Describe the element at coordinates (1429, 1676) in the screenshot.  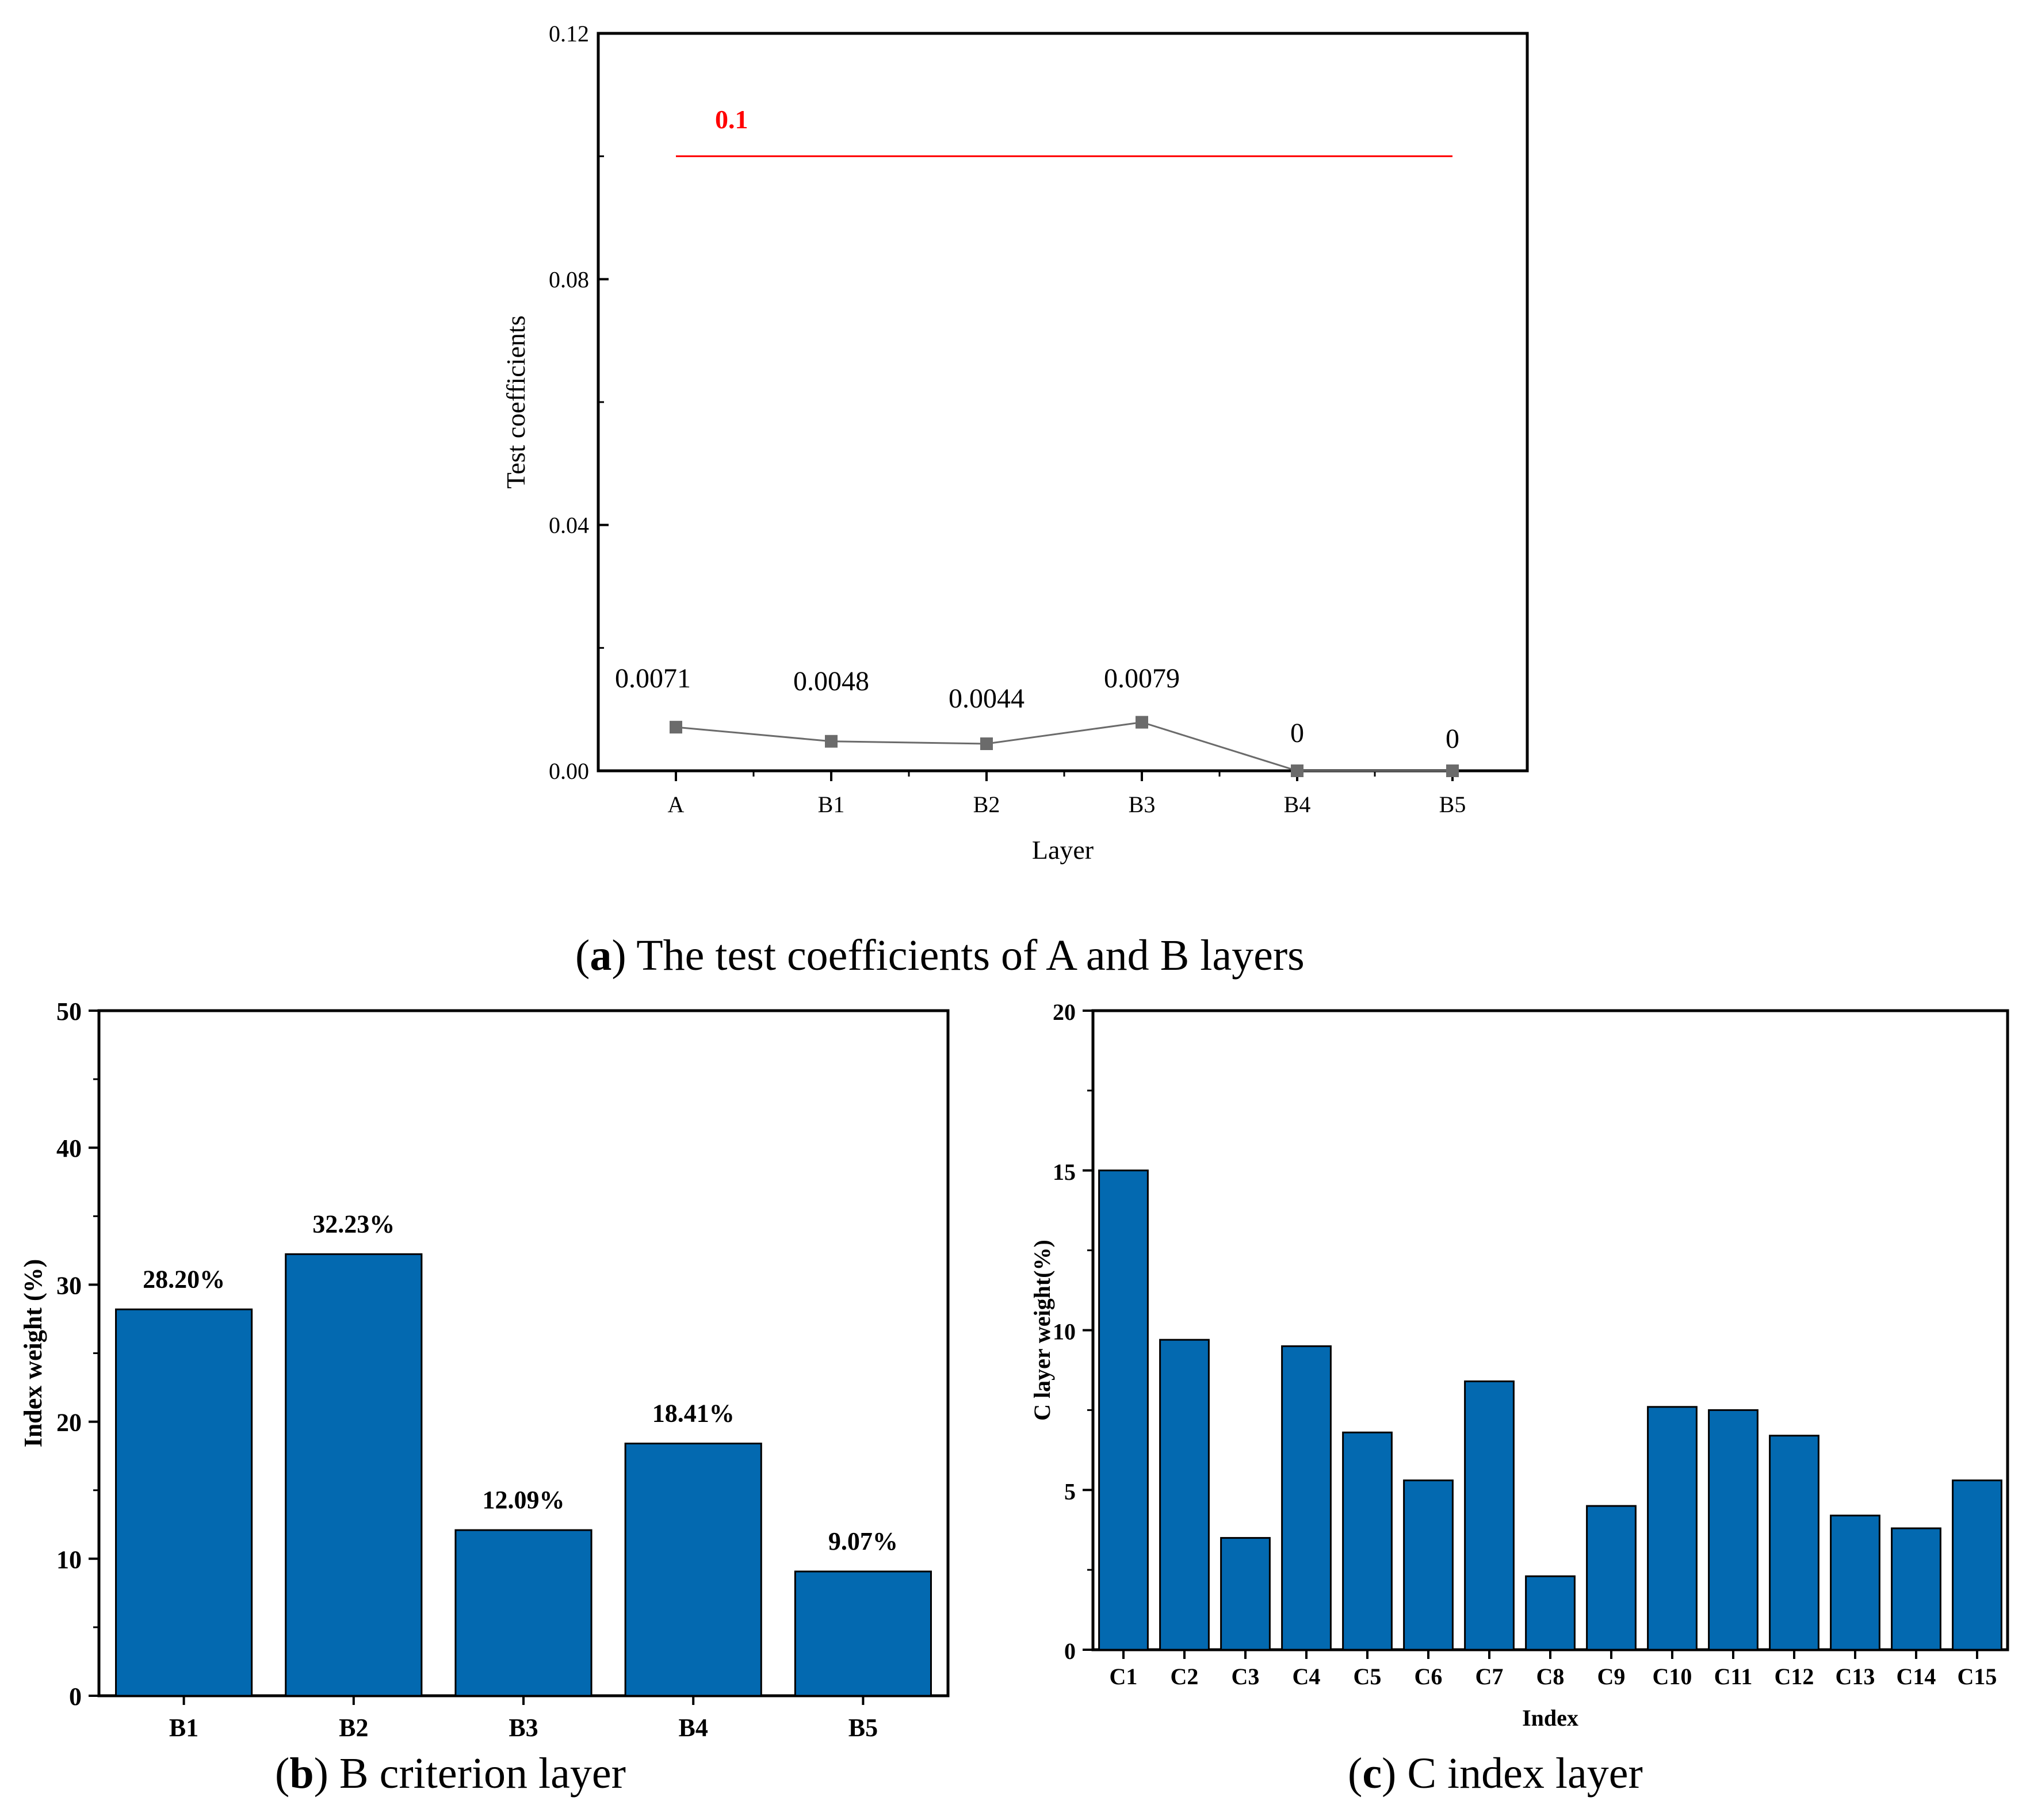
I see `chart-c-xtick-label: C6` at that location.